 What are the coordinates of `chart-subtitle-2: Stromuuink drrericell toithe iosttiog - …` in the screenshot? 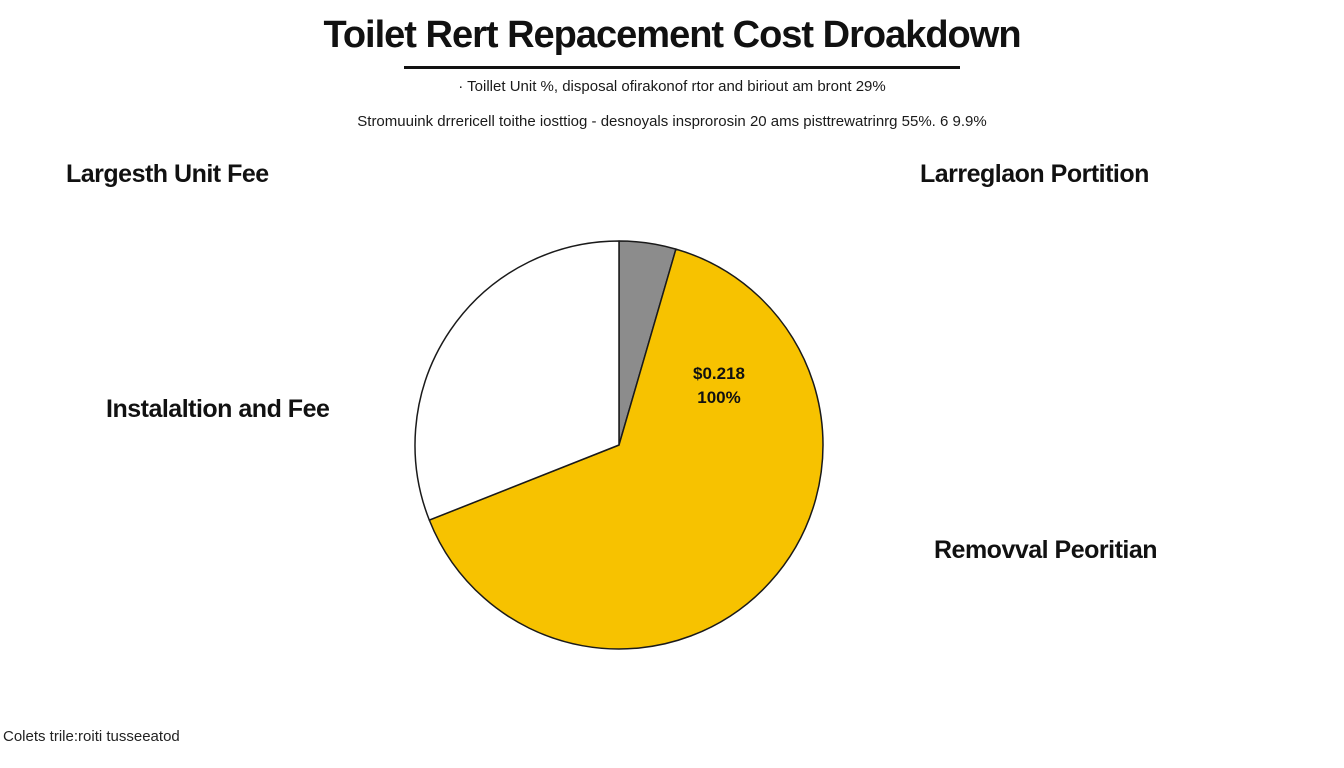 It's located at (672, 121).